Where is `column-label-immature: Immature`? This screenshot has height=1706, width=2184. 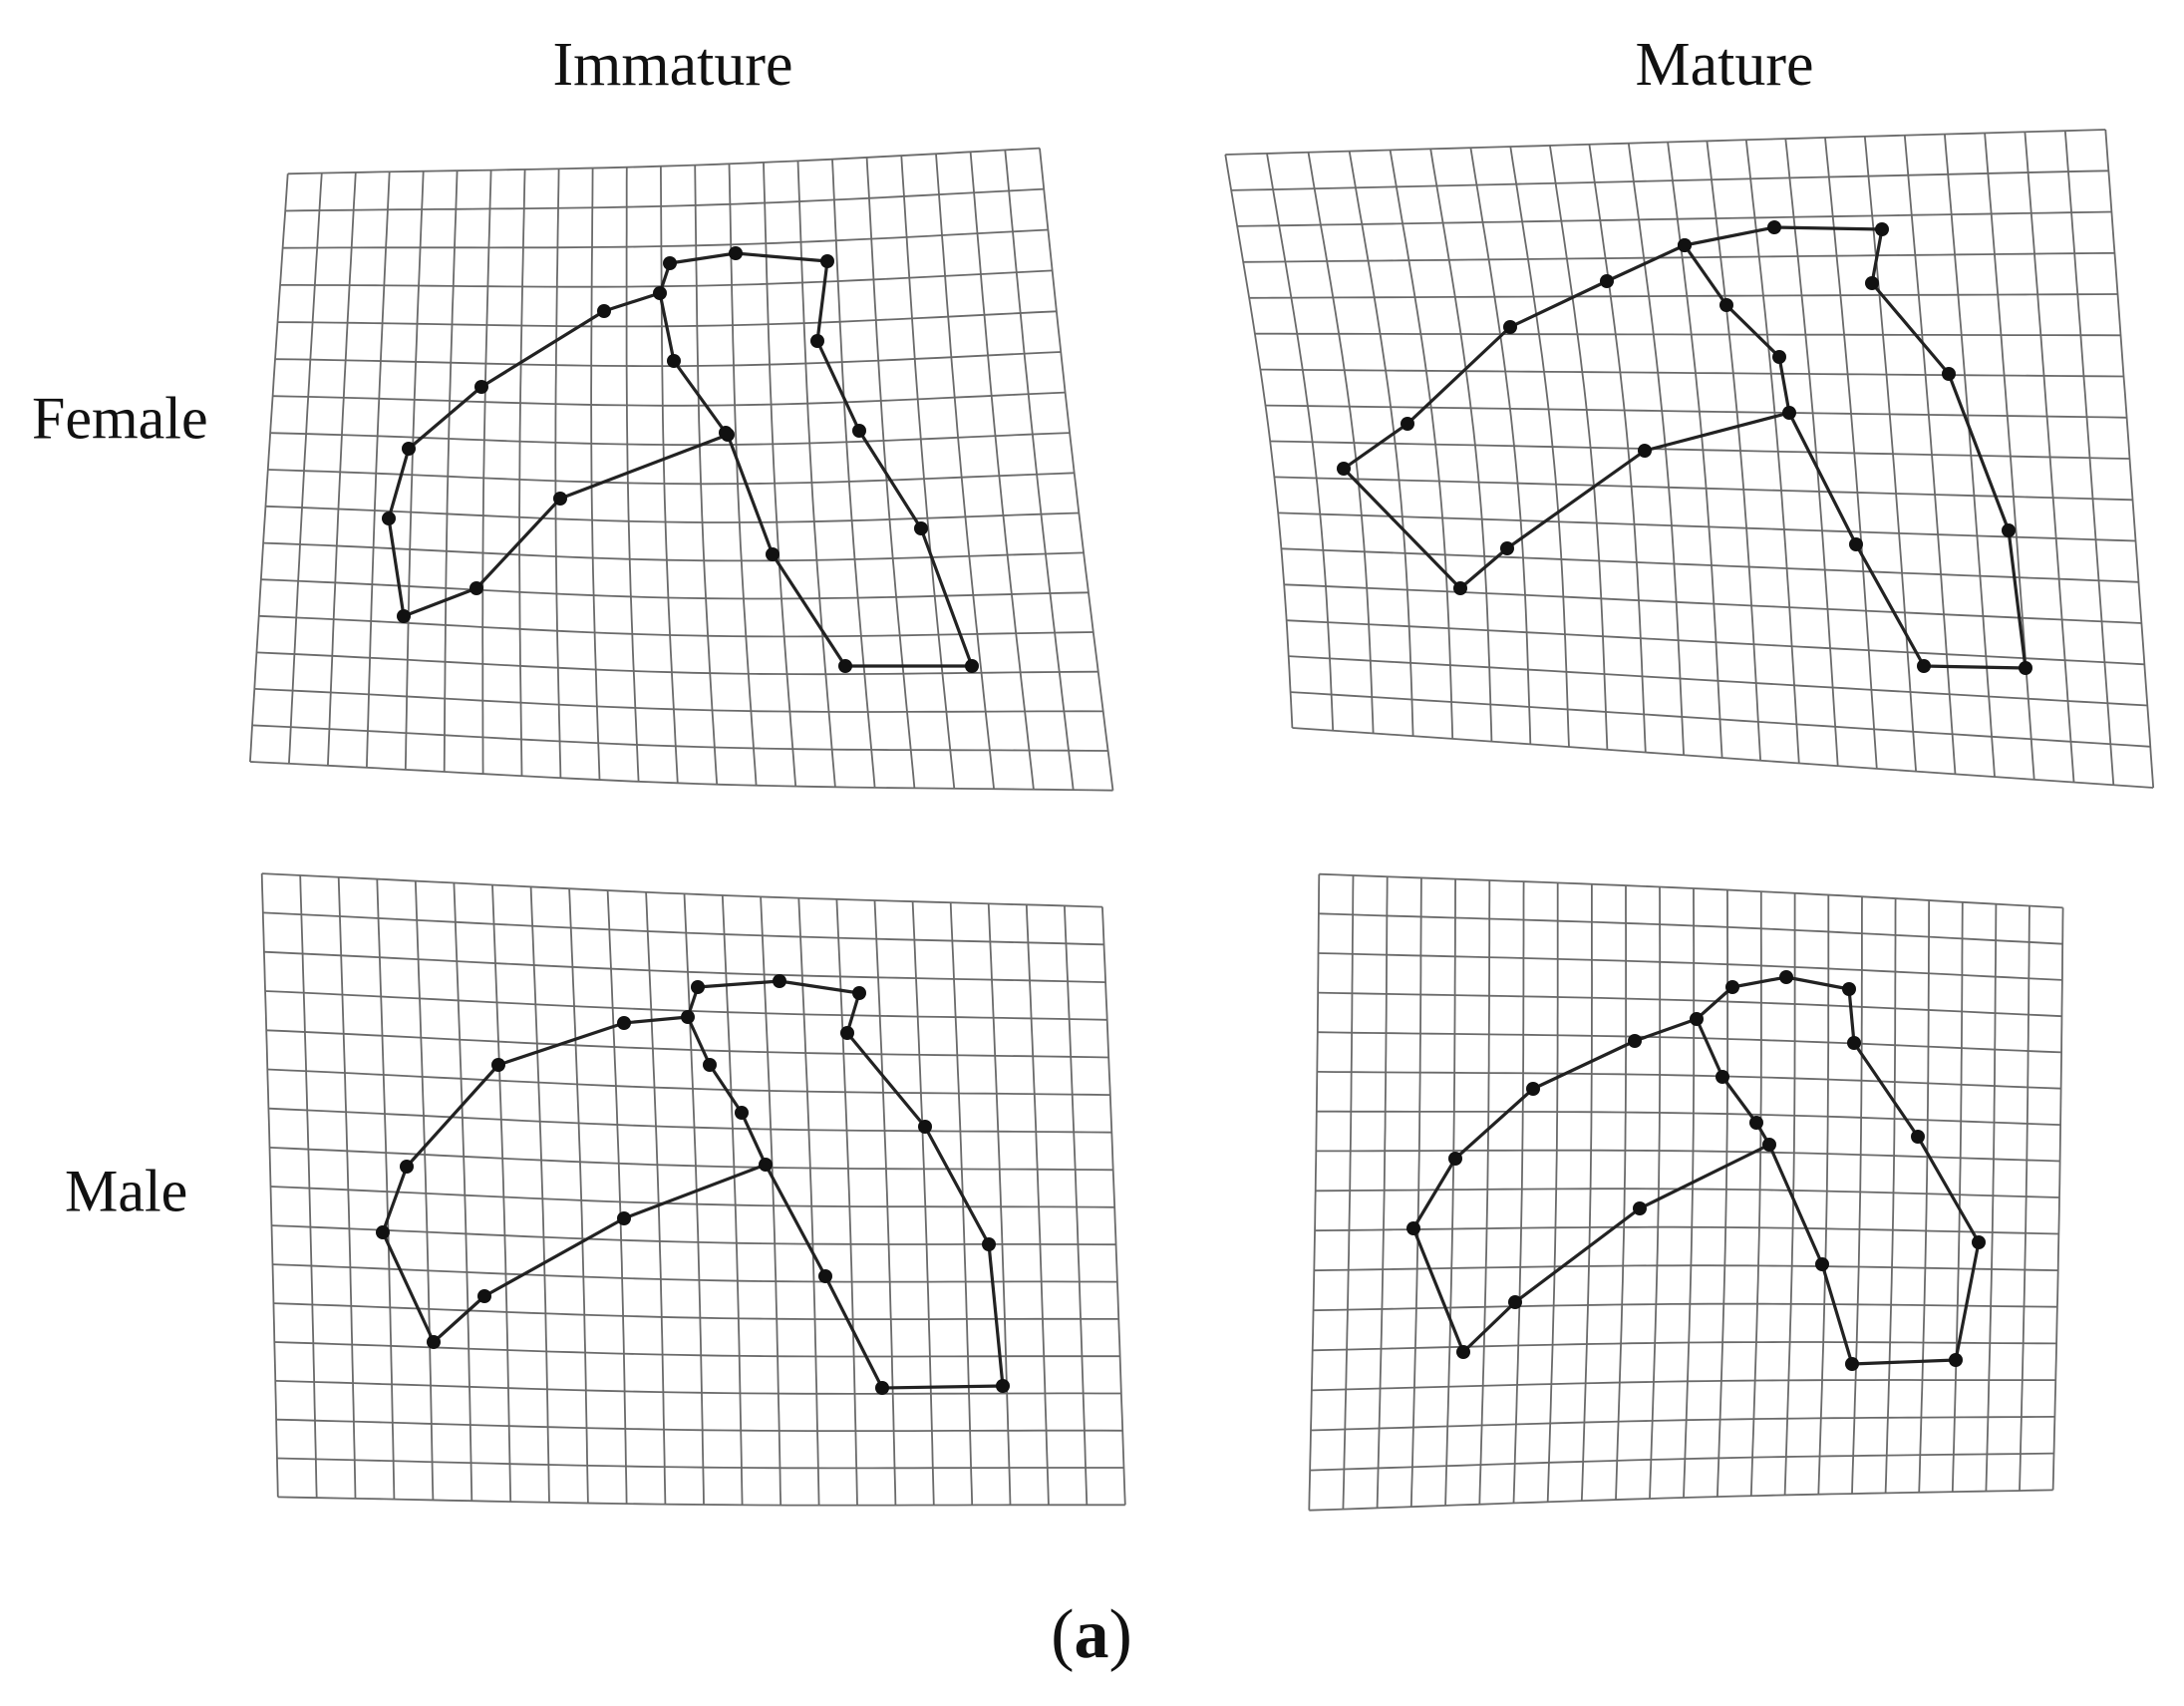
column-label-immature: Immature is located at coordinates (672, 65).